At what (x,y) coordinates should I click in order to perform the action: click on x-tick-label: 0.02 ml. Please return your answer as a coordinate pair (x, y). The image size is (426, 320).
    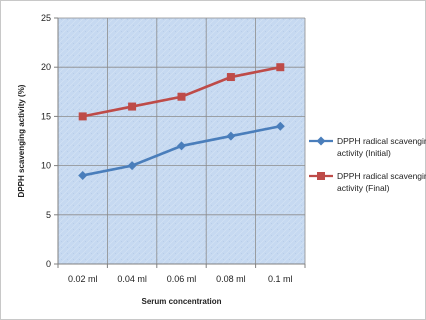
    Looking at the image, I should click on (83, 279).